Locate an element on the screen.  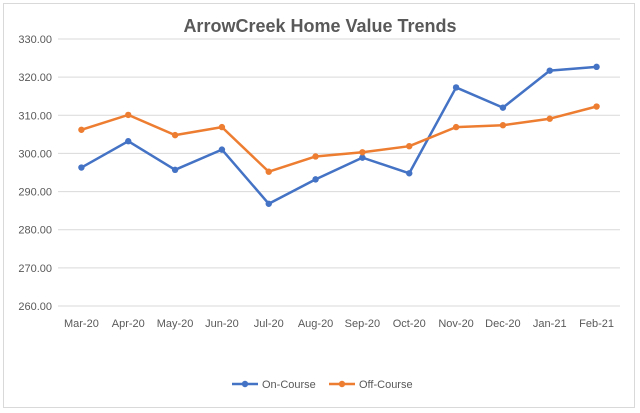
series-line-off-course is located at coordinates (339, 139).